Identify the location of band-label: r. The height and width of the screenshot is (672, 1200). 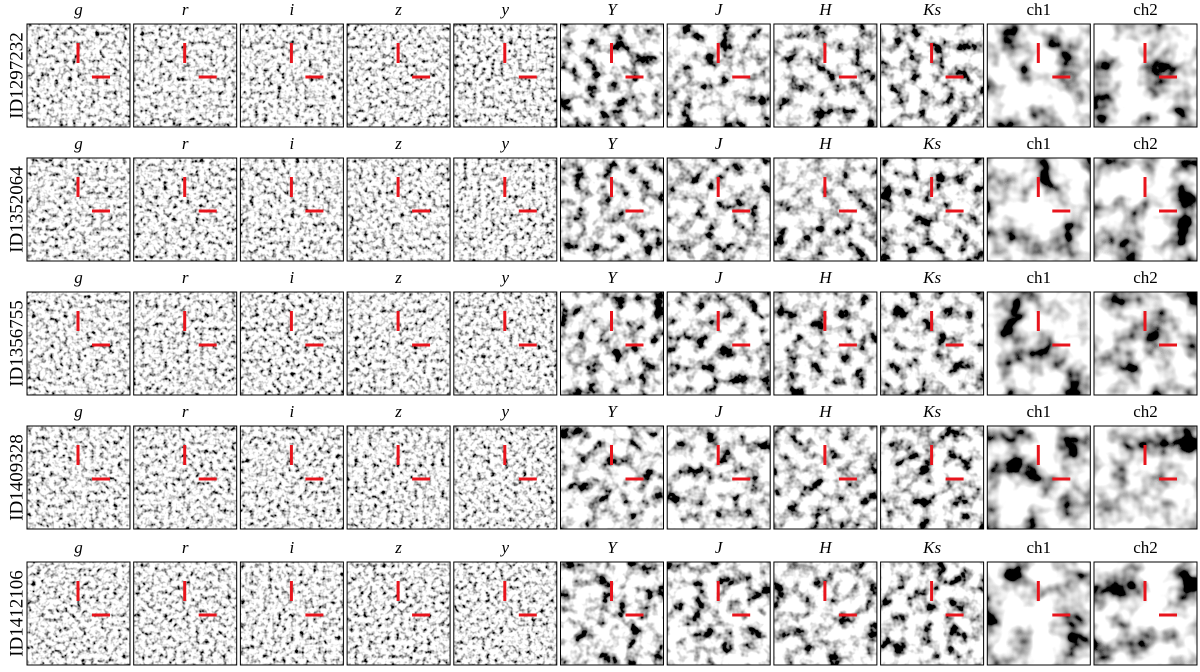
(185, 411).